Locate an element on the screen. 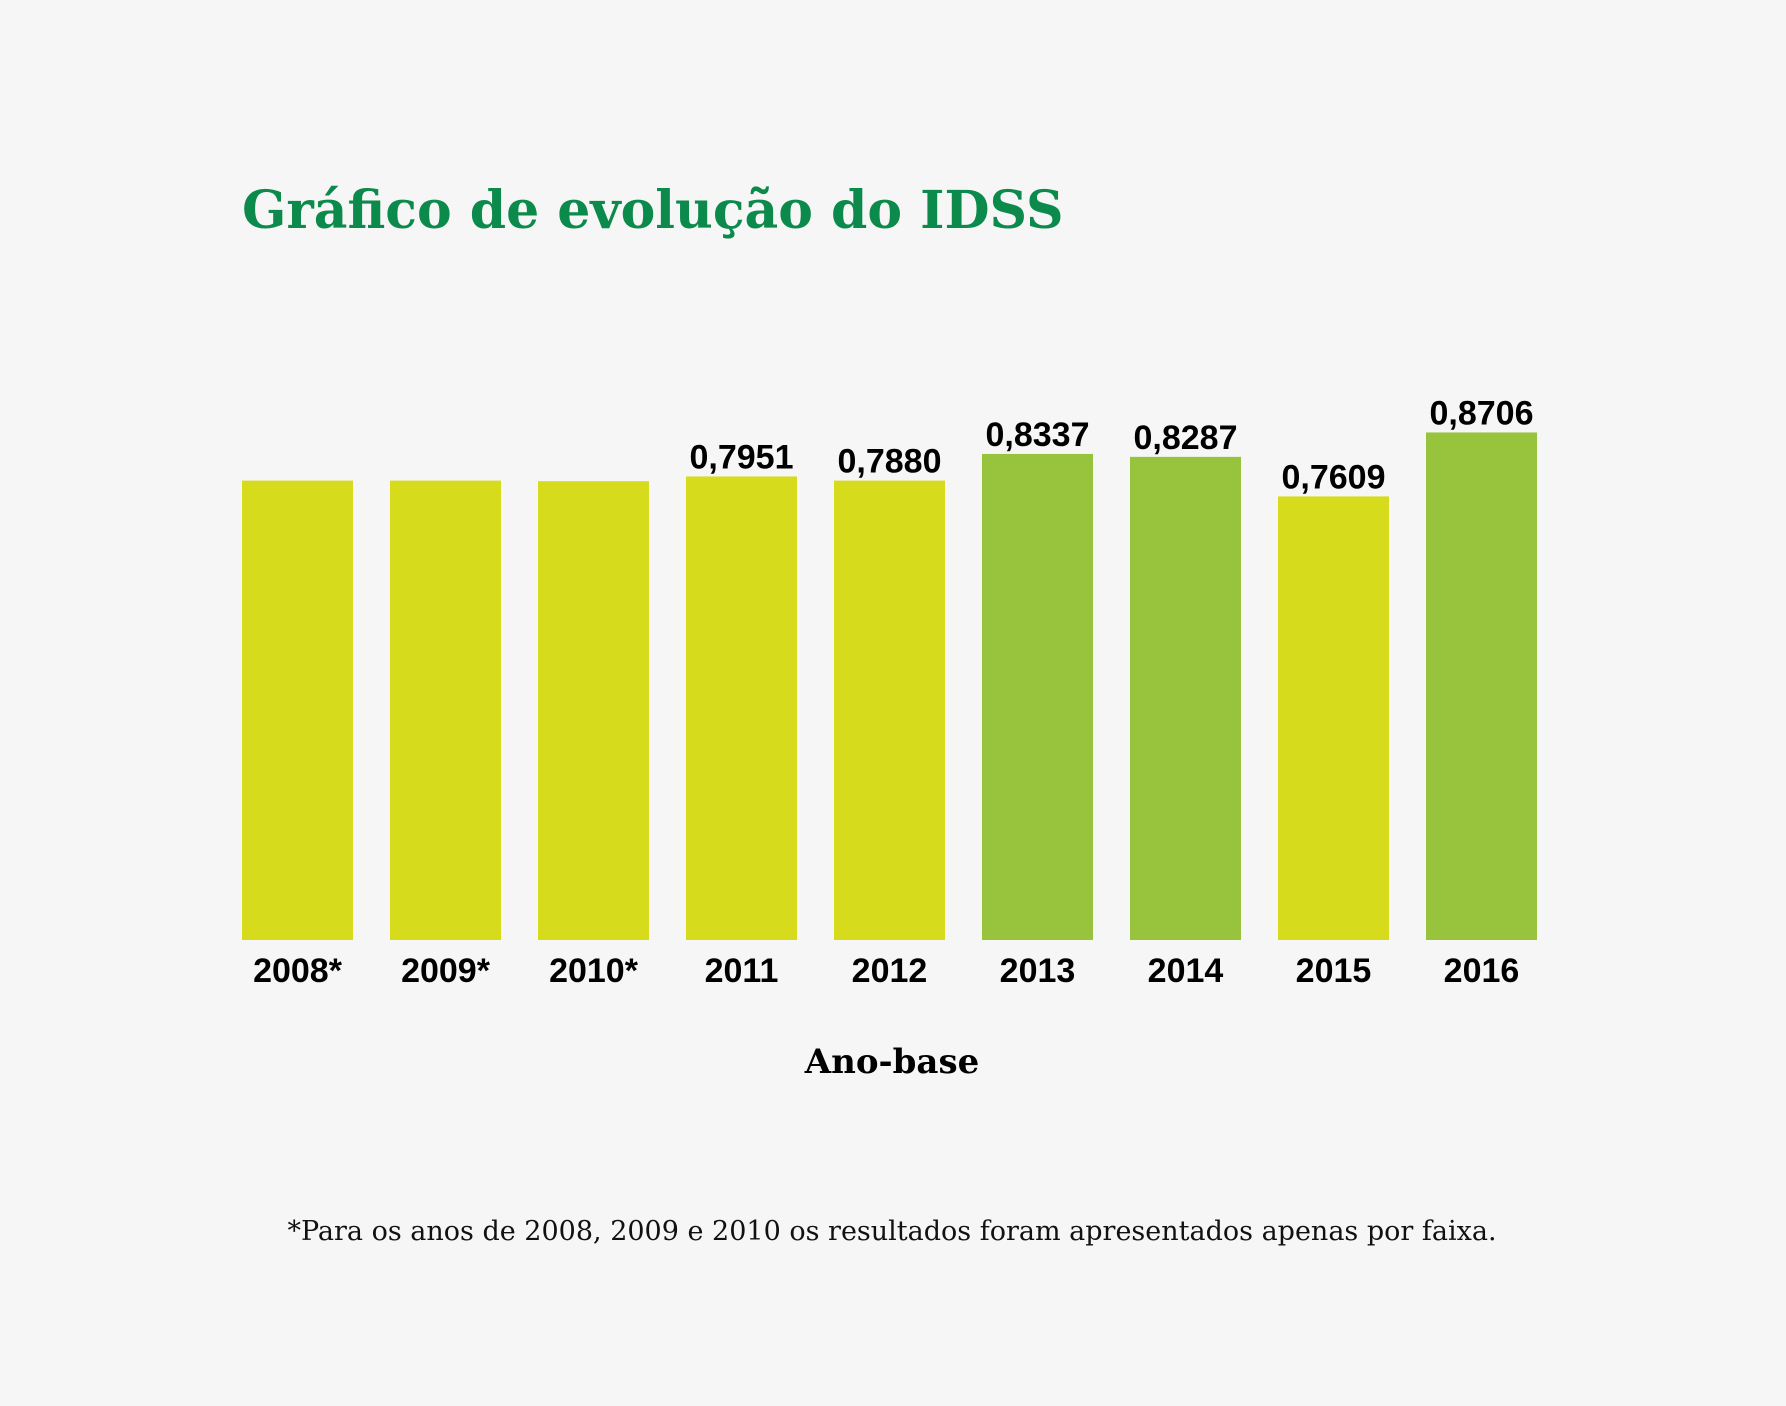 The image size is (1786, 1406). value-label-2015: 0,7609 is located at coordinates (1334, 477).